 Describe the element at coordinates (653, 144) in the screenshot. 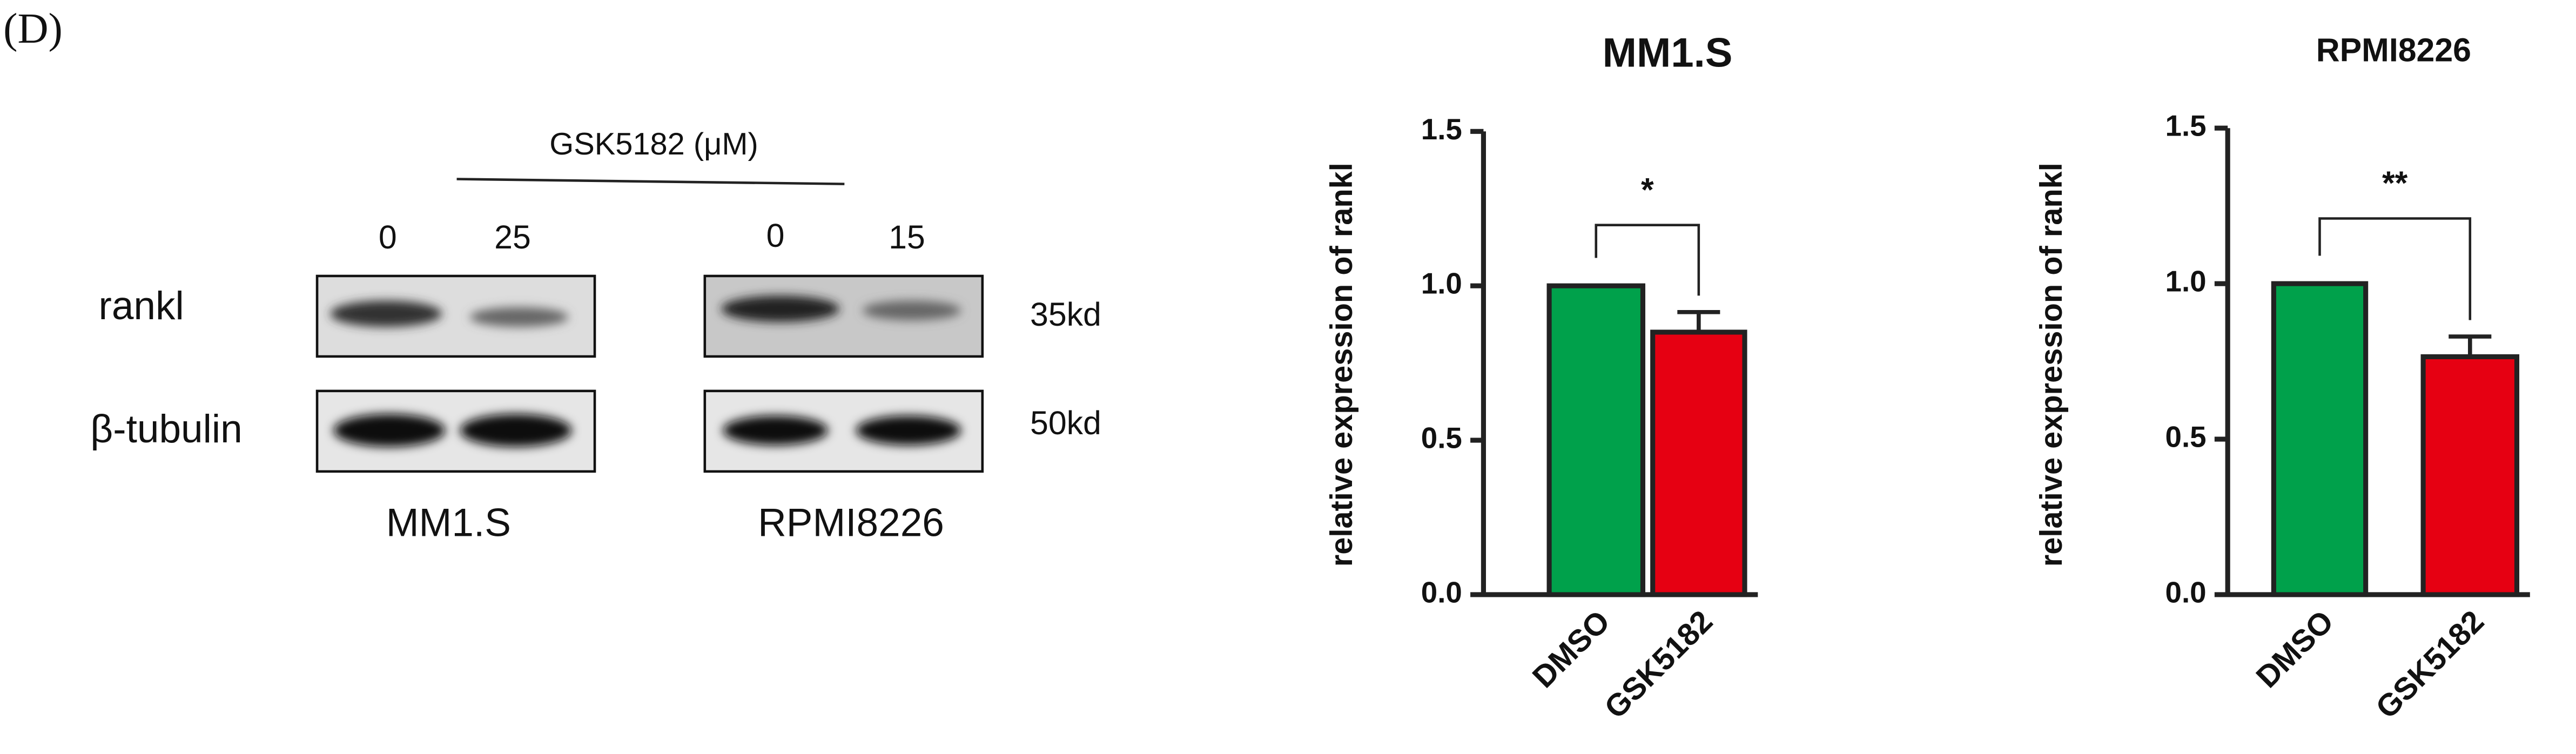

I see `treatment-label: GSK5182 (μM)` at that location.